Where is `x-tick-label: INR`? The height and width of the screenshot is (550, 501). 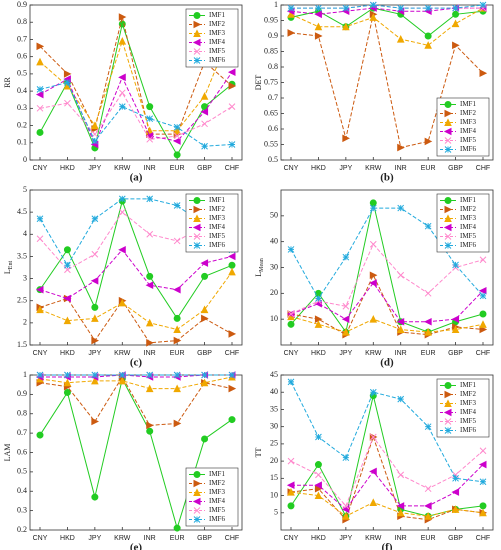 x-tick-label: INR is located at coordinates (401, 353).